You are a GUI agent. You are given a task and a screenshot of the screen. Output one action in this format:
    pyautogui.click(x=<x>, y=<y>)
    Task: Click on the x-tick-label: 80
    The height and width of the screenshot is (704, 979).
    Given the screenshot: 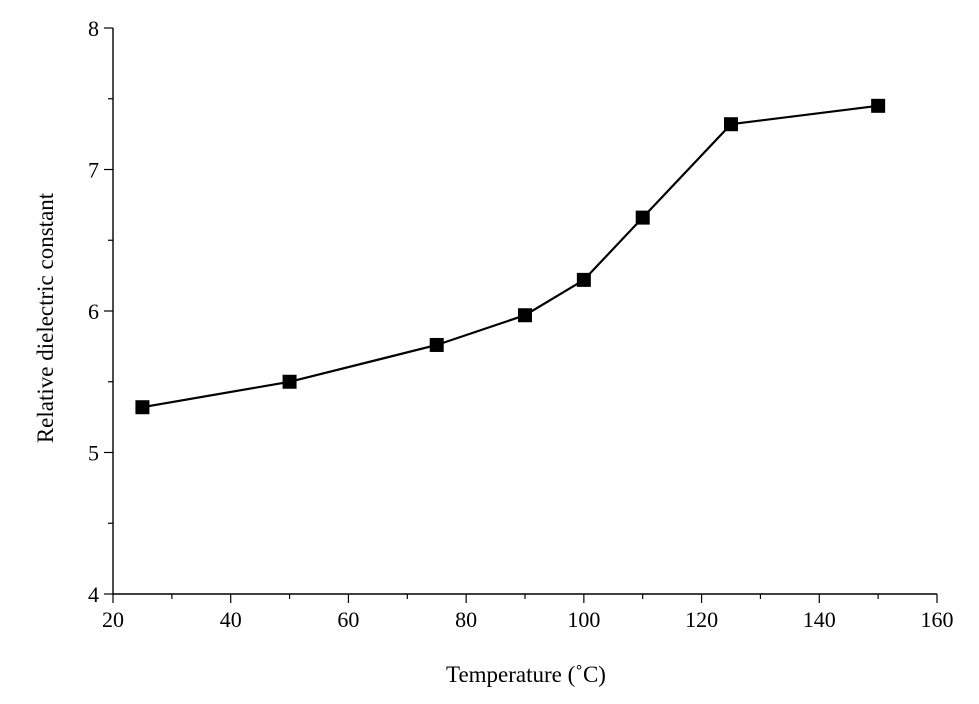 What is the action you would take?
    pyautogui.click(x=466, y=619)
    